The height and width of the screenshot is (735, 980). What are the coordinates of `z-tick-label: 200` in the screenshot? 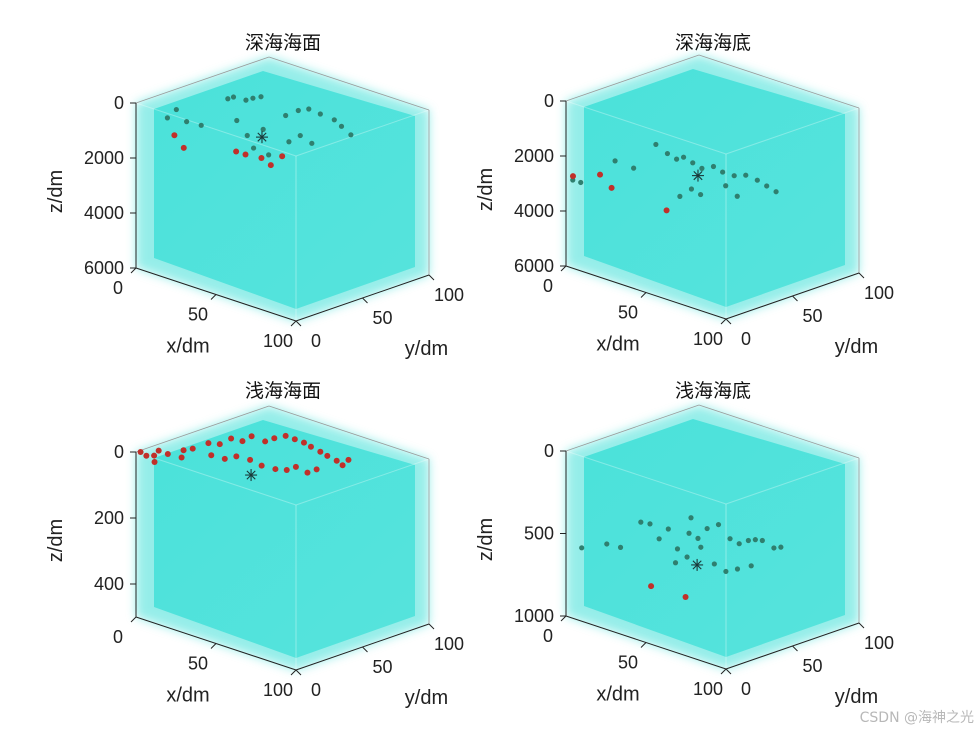 It's located at (109, 518).